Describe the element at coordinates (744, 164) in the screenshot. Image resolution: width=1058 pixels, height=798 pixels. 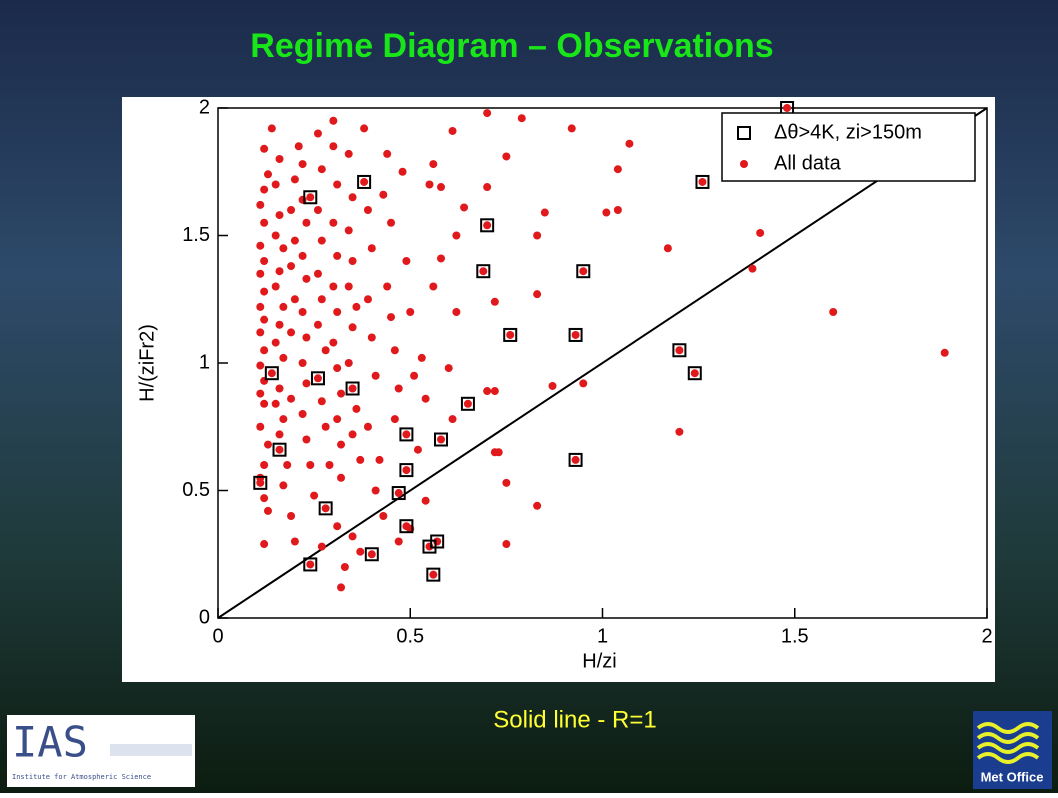
I see `legend-marker` at that location.